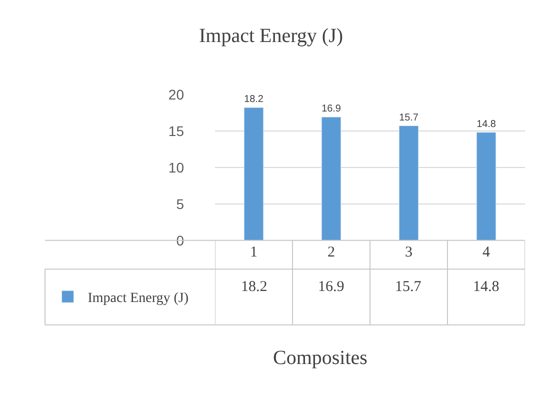 This screenshot has height=401, width=542. Describe the element at coordinates (176, 130) in the screenshot. I see `y-tick-label: 15` at that location.